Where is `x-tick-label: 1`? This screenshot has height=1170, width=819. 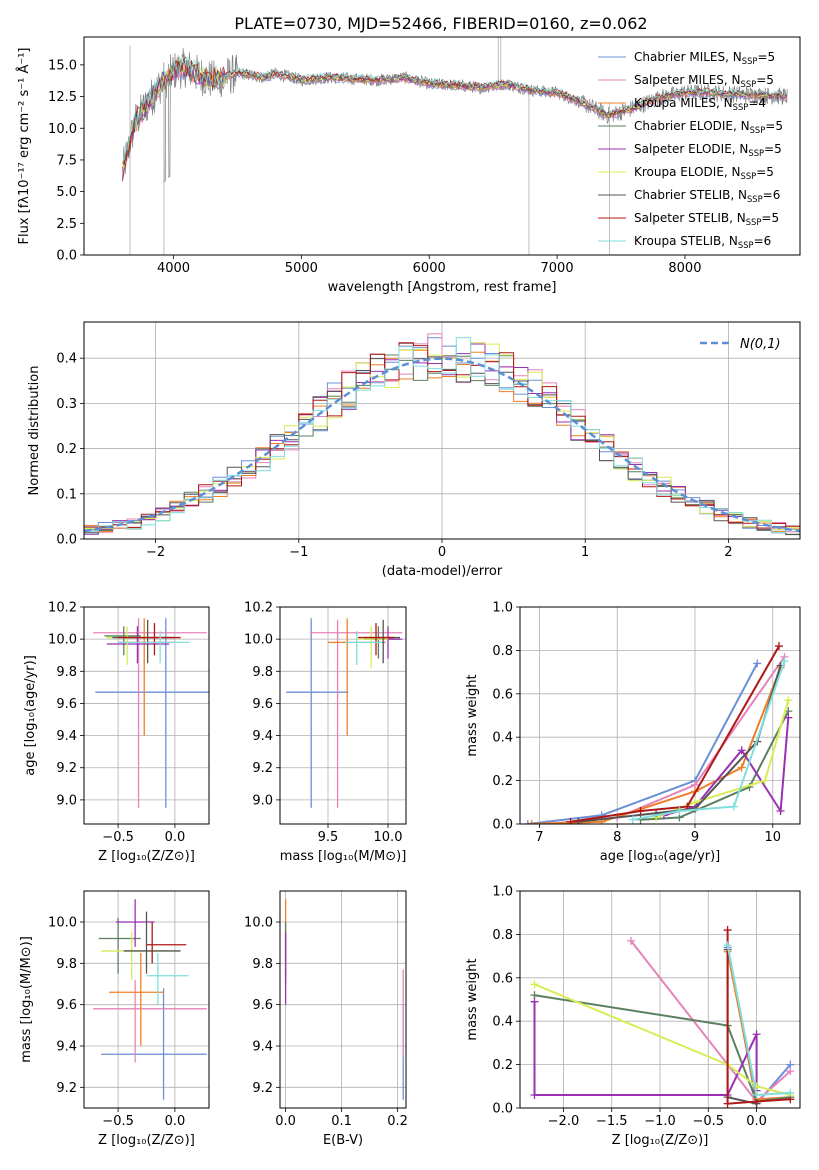 x-tick-label: 1 is located at coordinates (585, 552).